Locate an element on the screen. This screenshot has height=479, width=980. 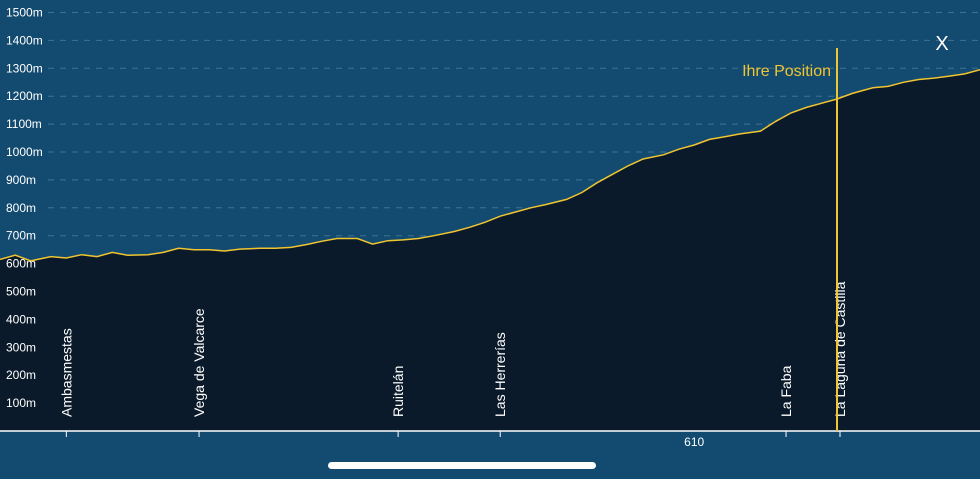
close-button: X is located at coordinates (942, 44).